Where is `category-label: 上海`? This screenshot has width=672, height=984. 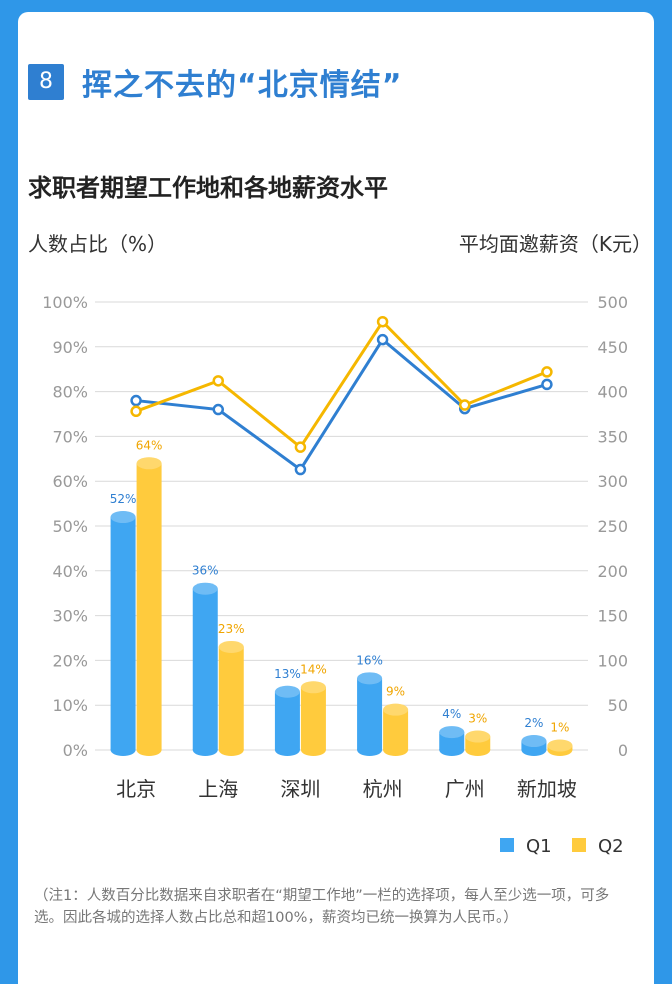
category-label: 上海 is located at coordinates (218, 789).